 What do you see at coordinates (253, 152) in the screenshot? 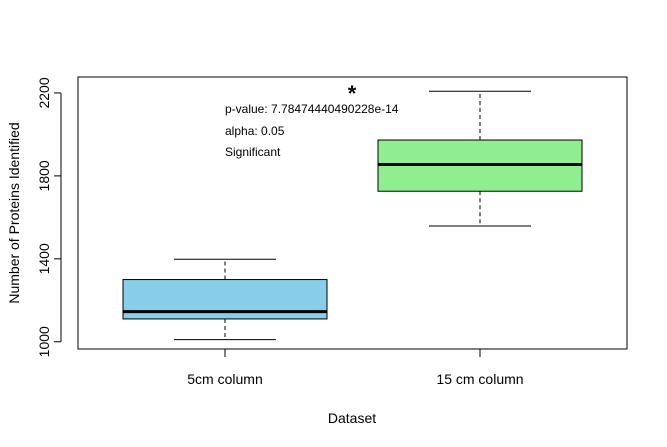
I see `significance-label: Significant` at bounding box center [253, 152].